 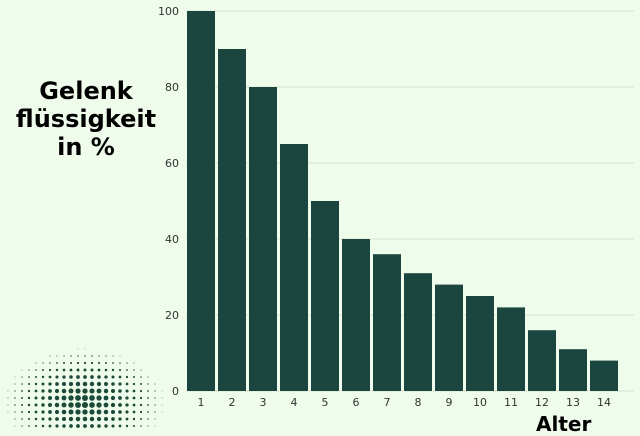 I want to click on x-tick-label: 3, so click(x=263, y=402).